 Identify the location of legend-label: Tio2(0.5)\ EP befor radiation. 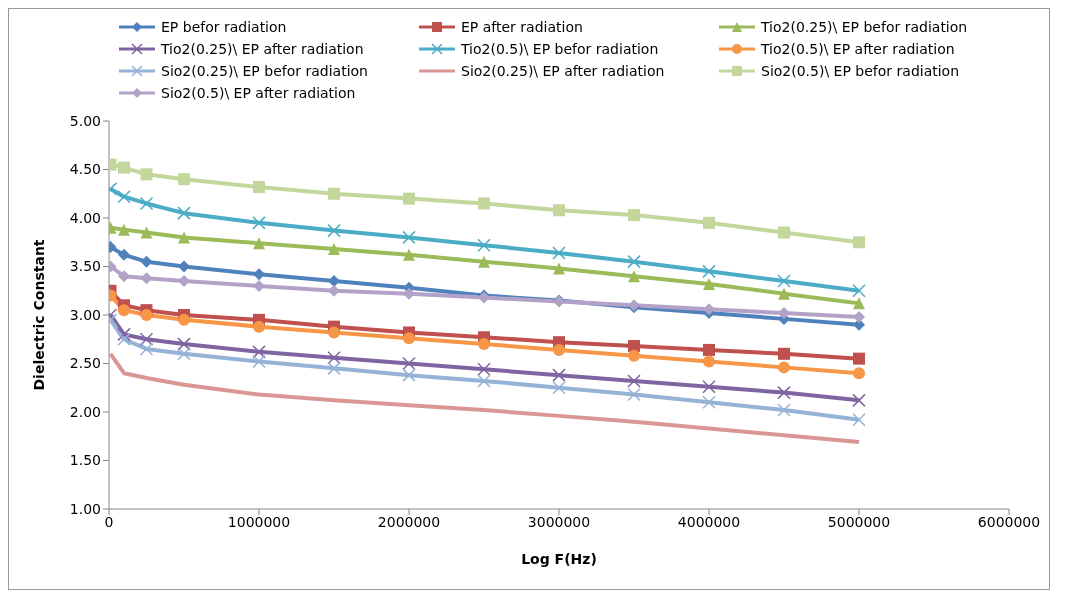
(560, 49).